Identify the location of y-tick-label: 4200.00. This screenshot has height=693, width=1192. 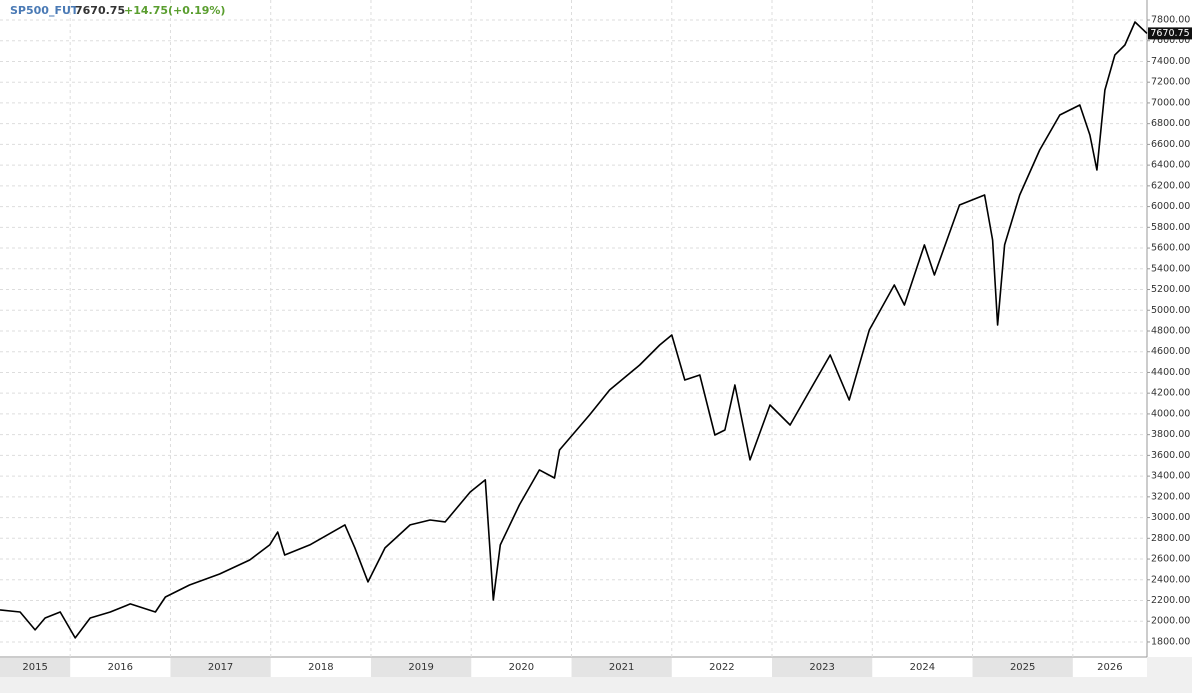
(1170, 393).